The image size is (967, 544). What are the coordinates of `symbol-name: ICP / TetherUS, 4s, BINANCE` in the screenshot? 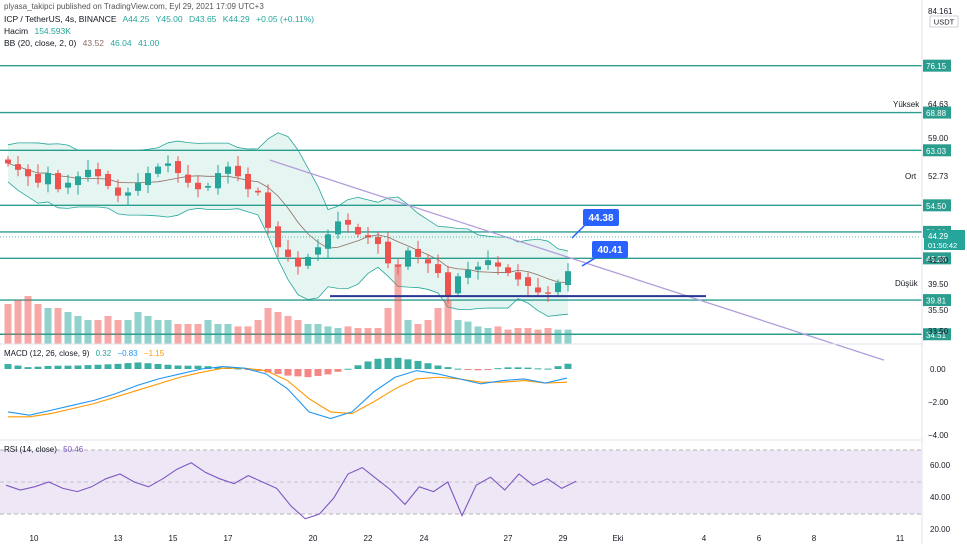 It's located at (60, 19).